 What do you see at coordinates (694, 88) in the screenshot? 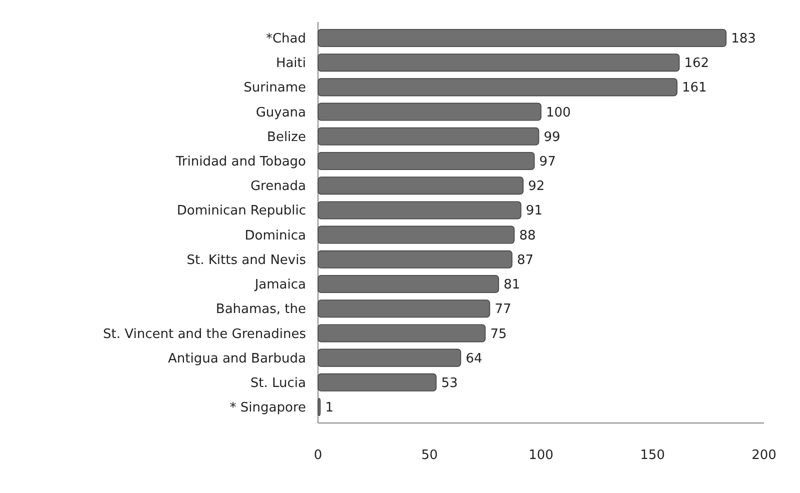
I see `data-label: 161` at bounding box center [694, 88].